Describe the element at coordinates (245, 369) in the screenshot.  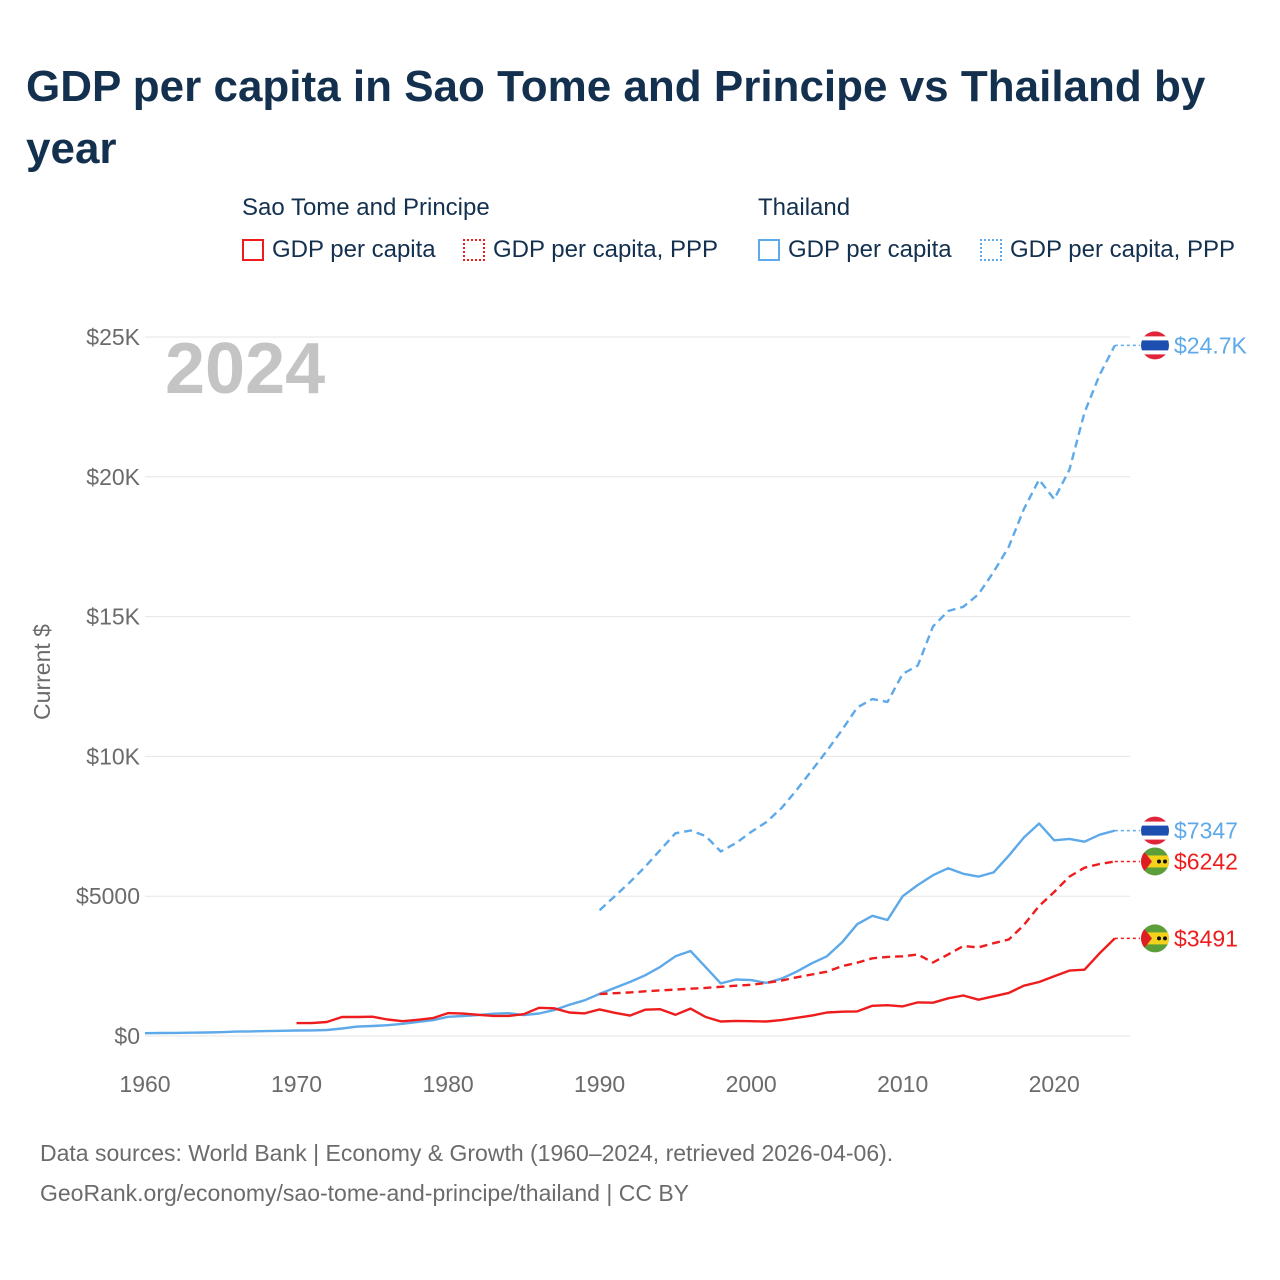
I see `year-watermark: 2024` at that location.